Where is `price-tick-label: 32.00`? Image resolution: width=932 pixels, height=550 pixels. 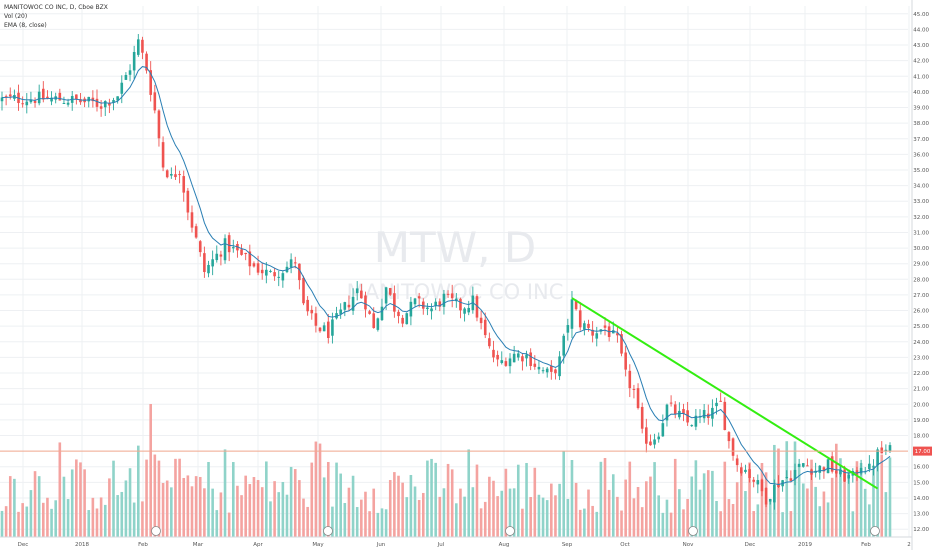 price-tick-label: 32.00 is located at coordinates (921, 218).